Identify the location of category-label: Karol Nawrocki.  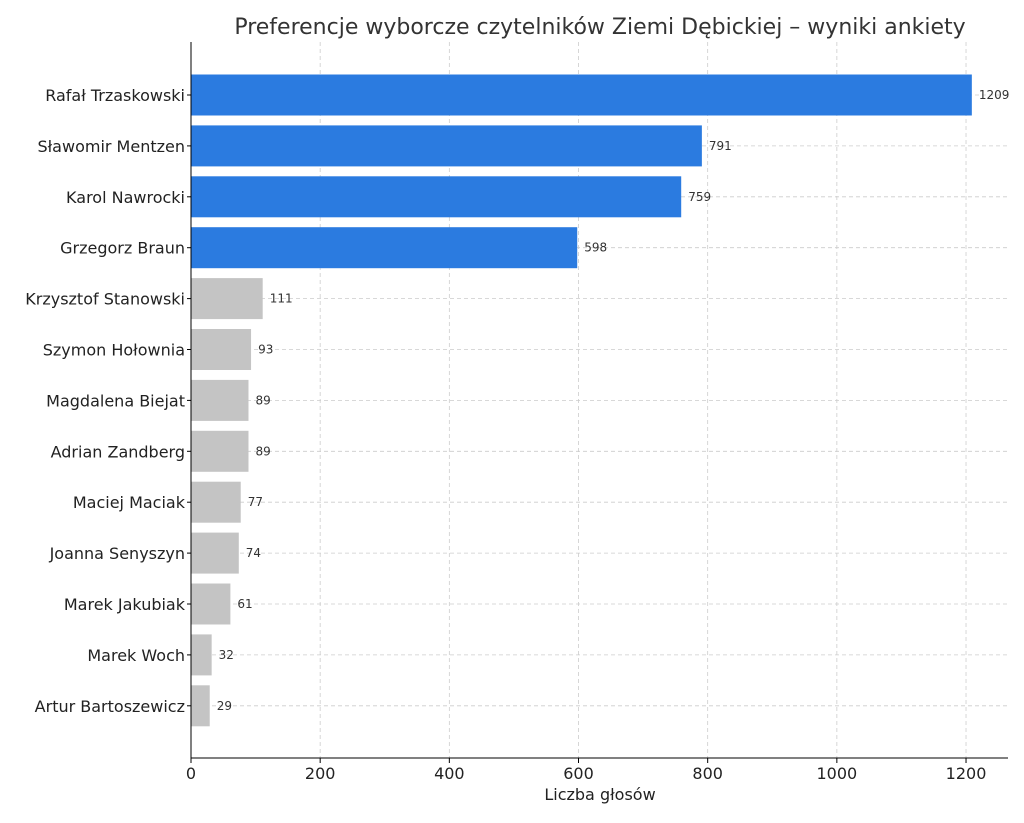
(125, 197).